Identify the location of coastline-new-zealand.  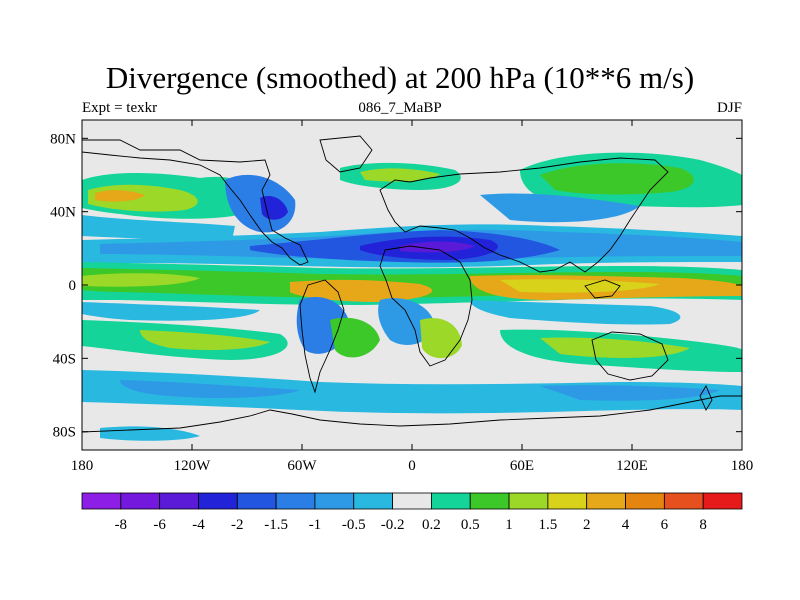
(706, 398).